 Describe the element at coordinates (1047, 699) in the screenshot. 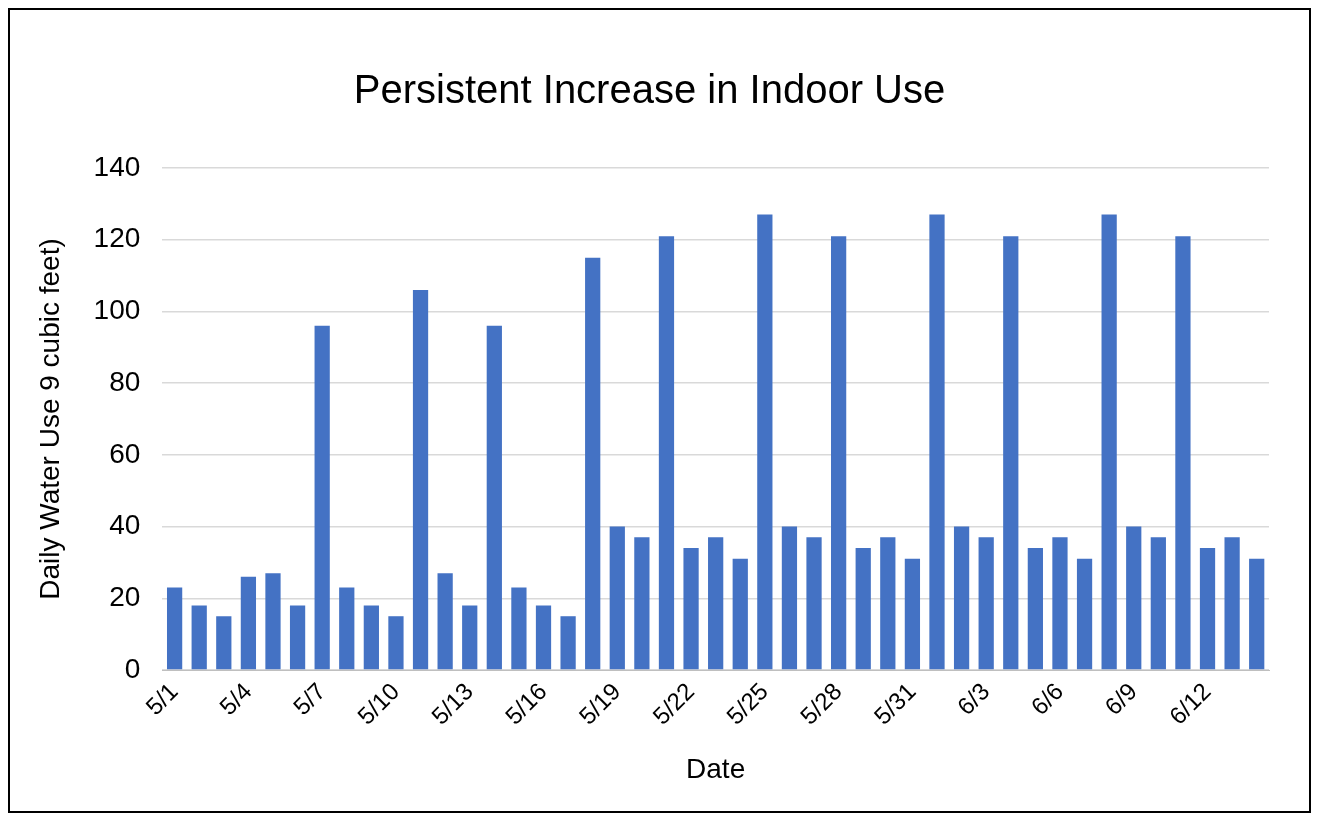

I see `x-tick-label: 6/6` at that location.